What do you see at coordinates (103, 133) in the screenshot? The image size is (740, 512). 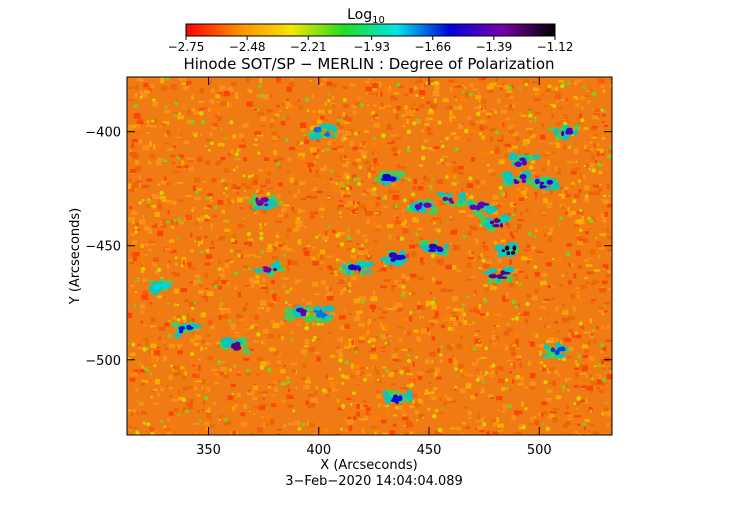 I see `y-tick-label: −400` at bounding box center [103, 133].